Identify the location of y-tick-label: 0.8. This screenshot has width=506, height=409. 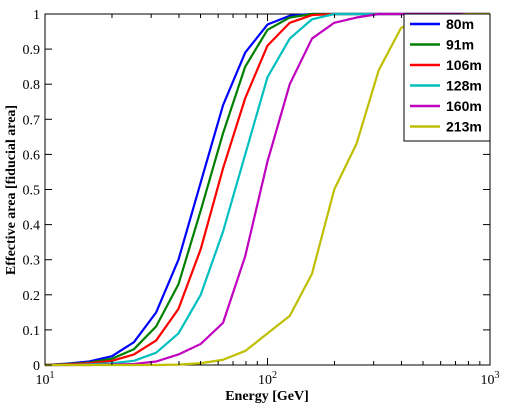
(32, 85).